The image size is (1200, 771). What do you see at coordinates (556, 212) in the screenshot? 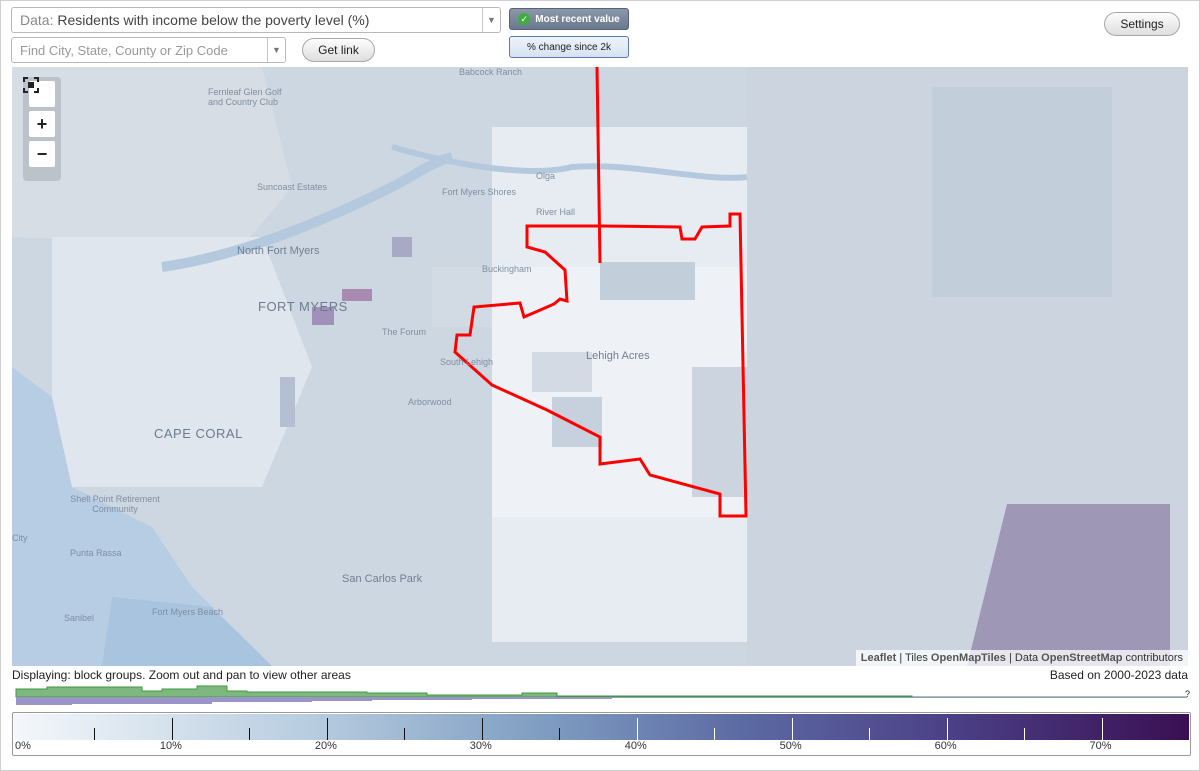
I see `map-label-river-hall: River Hall` at bounding box center [556, 212].